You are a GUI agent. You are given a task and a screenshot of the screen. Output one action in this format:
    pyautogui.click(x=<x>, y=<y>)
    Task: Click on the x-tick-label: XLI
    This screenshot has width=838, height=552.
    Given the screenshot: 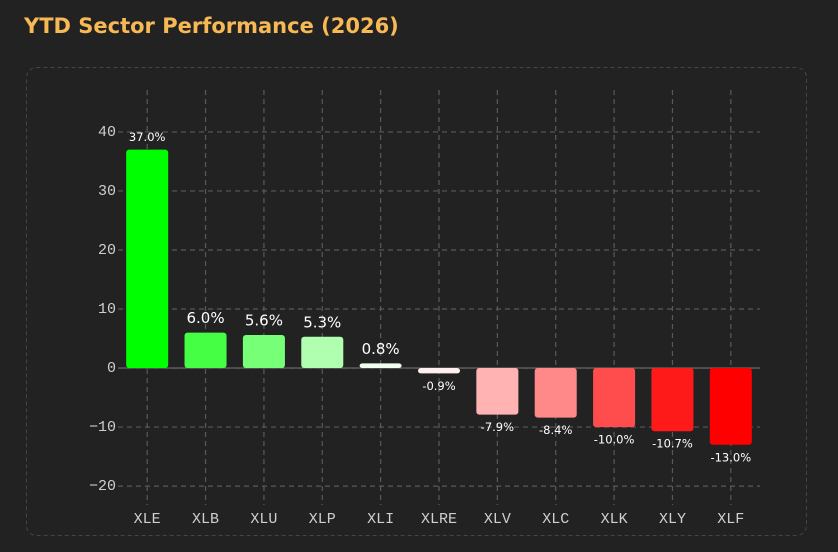 What is the action you would take?
    pyautogui.click(x=380, y=519)
    